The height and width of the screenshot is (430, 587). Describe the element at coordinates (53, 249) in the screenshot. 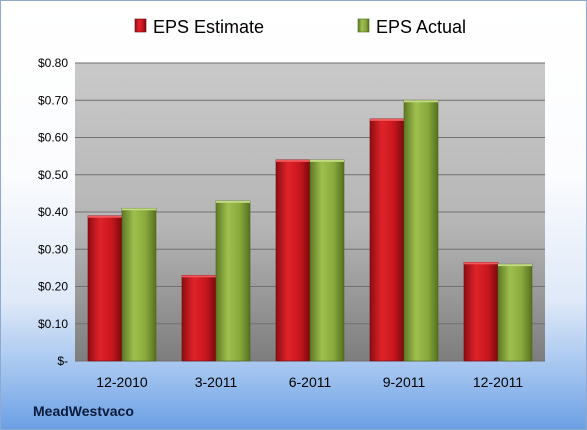

I see `y-tick-label: $0.30` at that location.